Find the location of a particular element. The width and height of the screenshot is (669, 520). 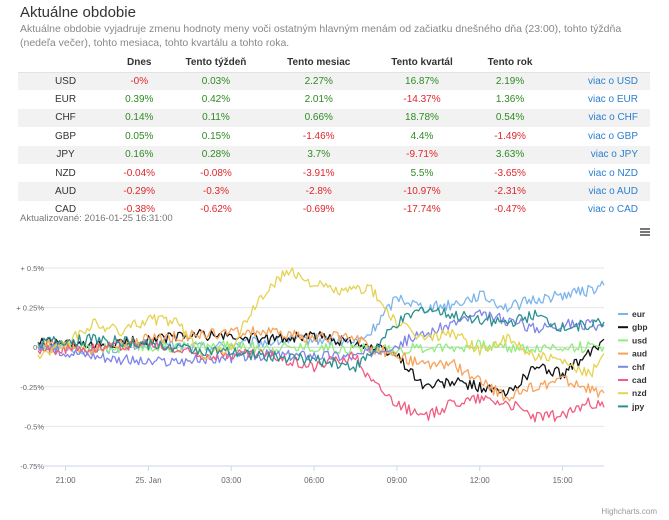

change-today: -0.04% is located at coordinates (139, 173).